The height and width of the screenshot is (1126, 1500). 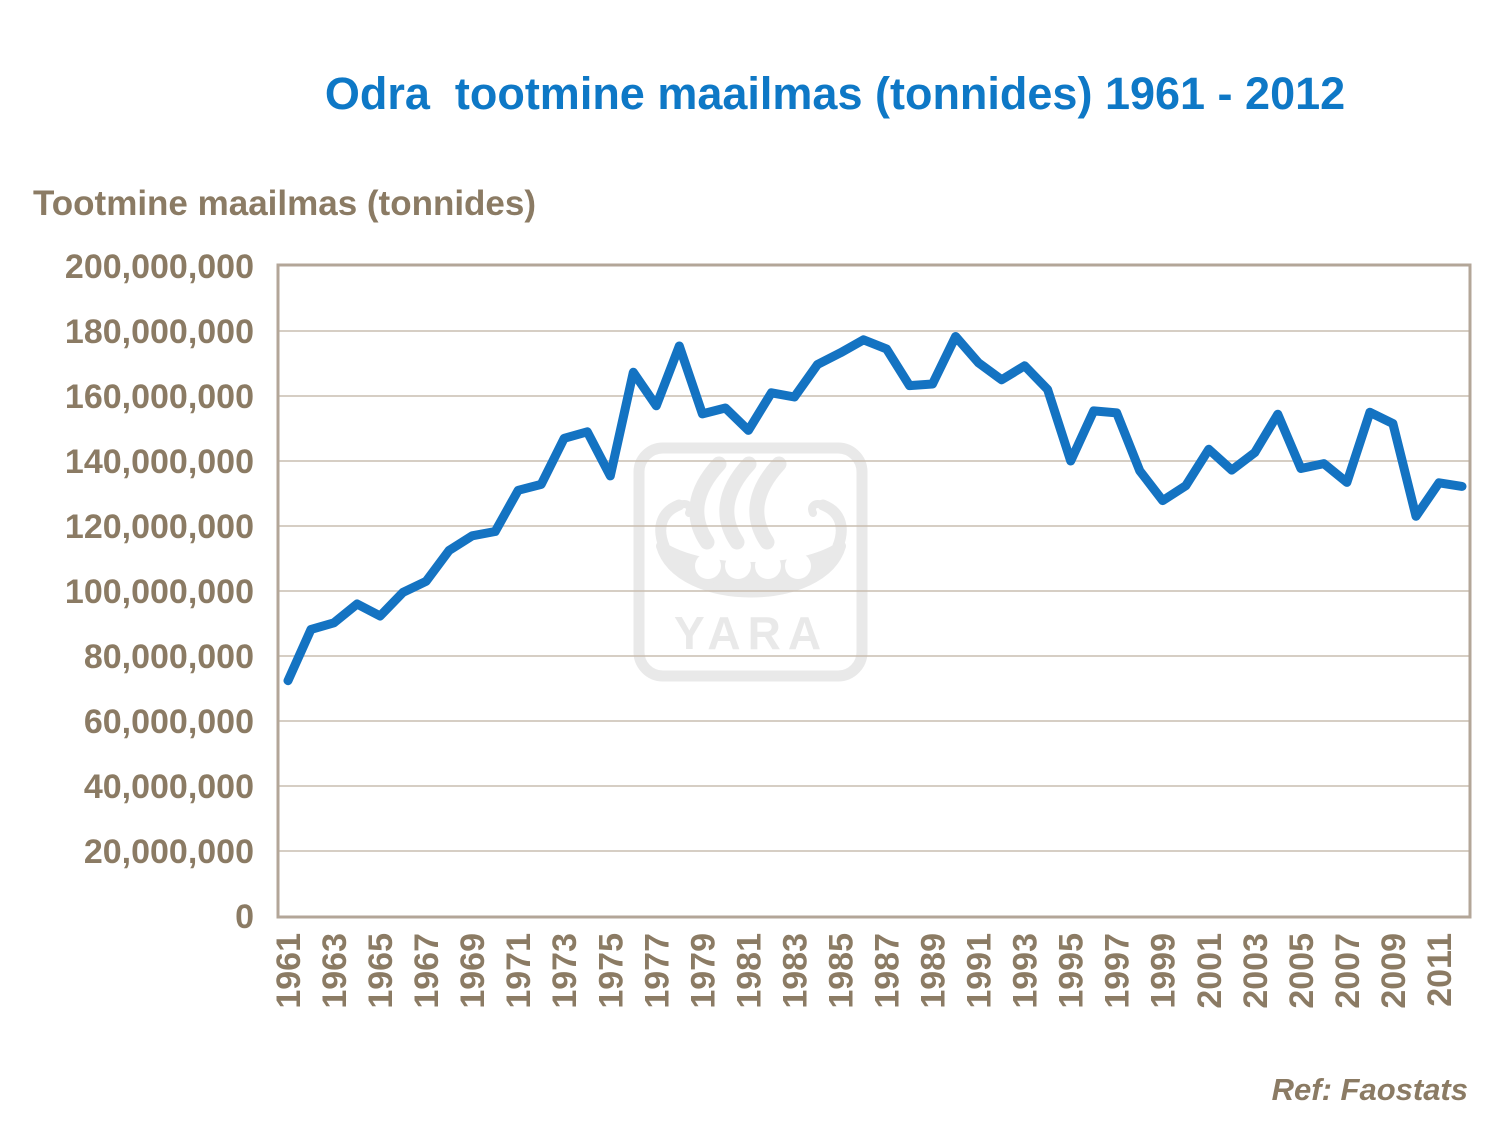 I want to click on y-tick-label: 100,000,000, so click(x=159, y=592).